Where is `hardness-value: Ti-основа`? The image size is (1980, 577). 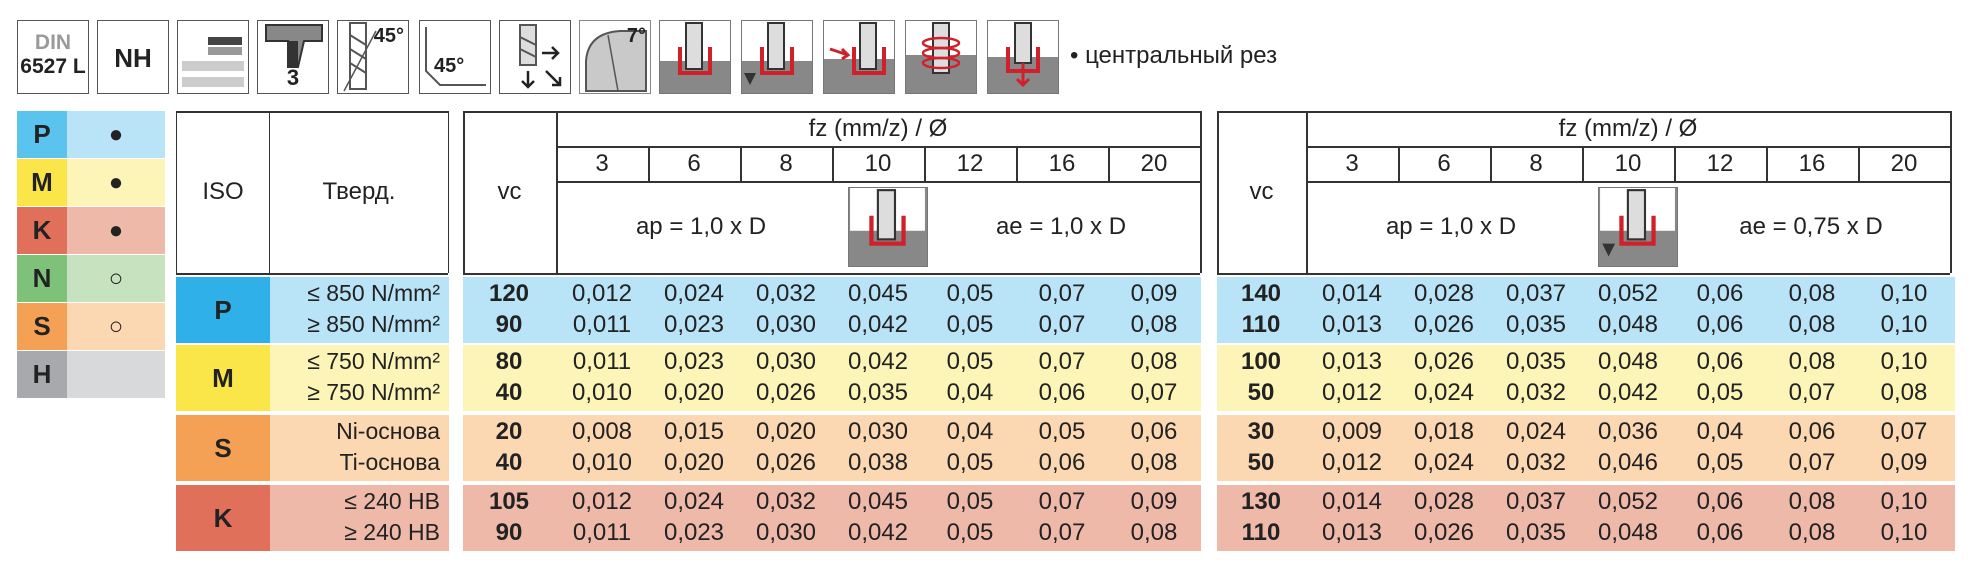 hardness-value: Ti-основа is located at coordinates (389, 462).